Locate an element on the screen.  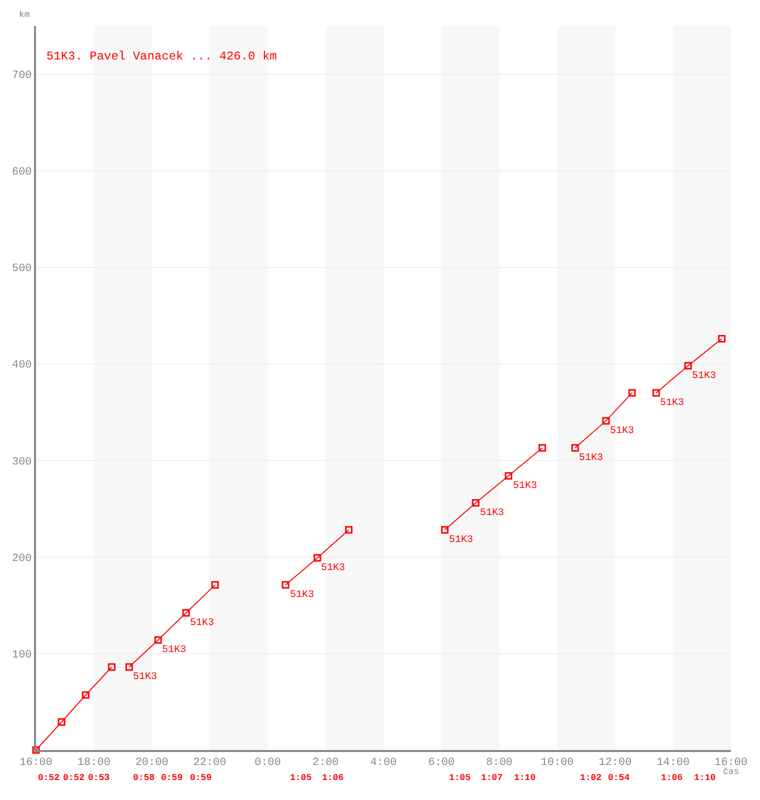
text: 0:54 is located at coordinates (619, 778).